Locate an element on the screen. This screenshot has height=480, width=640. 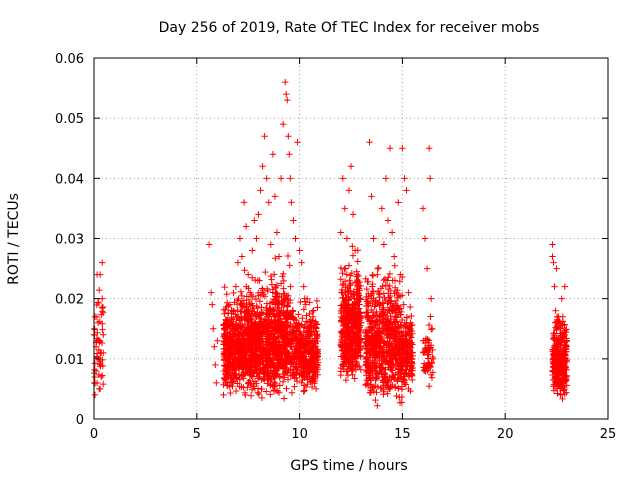
y-axis-label: ROTI / TECUs is located at coordinates (14, 239).